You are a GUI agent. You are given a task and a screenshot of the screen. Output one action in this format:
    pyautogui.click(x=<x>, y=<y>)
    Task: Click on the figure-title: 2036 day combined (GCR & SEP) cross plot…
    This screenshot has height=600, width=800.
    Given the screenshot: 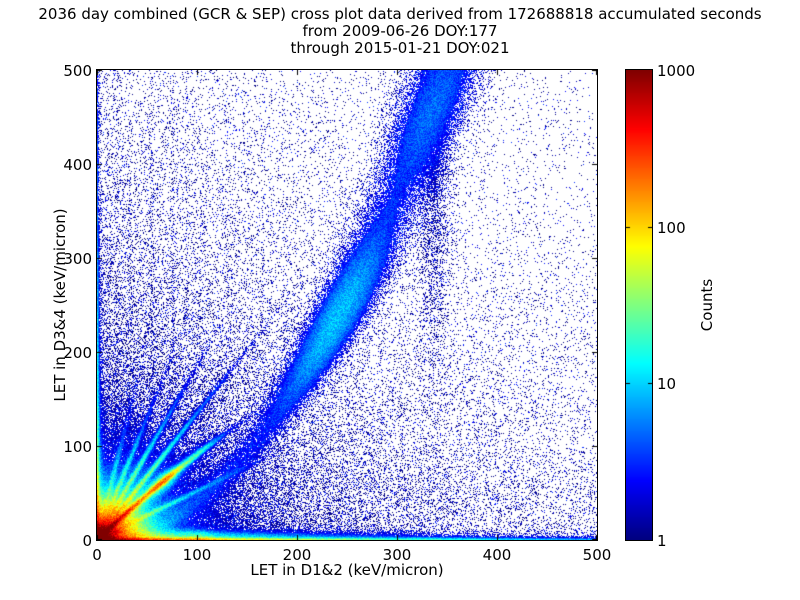 What is the action you would take?
    pyautogui.click(x=400, y=31)
    